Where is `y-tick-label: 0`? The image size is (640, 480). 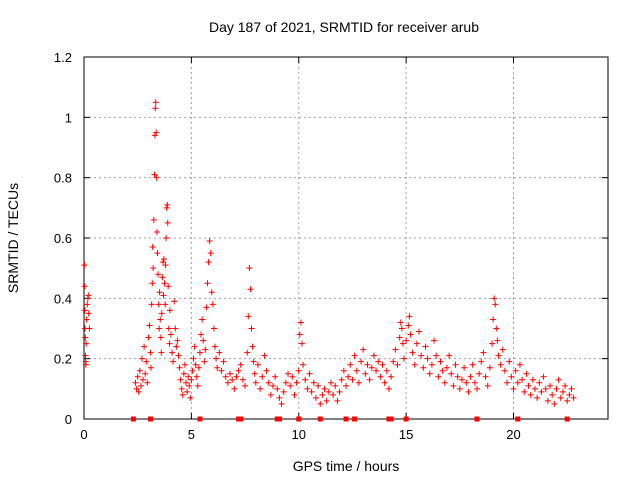 y-tick-label: 0 is located at coordinates (68, 419).